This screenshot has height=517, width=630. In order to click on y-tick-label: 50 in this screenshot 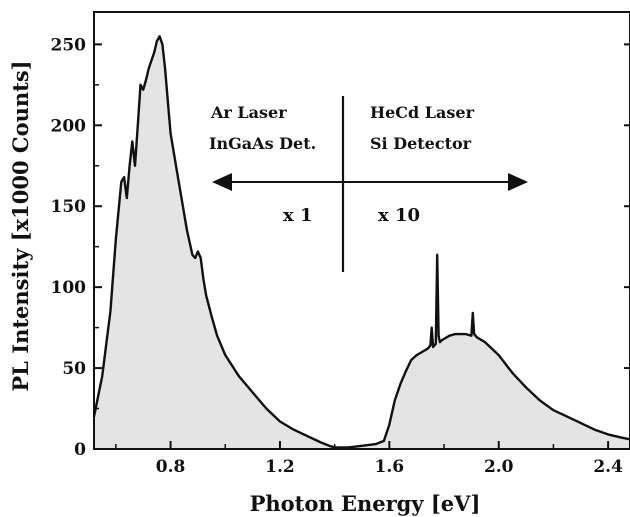, I will do `click(74, 369)`.